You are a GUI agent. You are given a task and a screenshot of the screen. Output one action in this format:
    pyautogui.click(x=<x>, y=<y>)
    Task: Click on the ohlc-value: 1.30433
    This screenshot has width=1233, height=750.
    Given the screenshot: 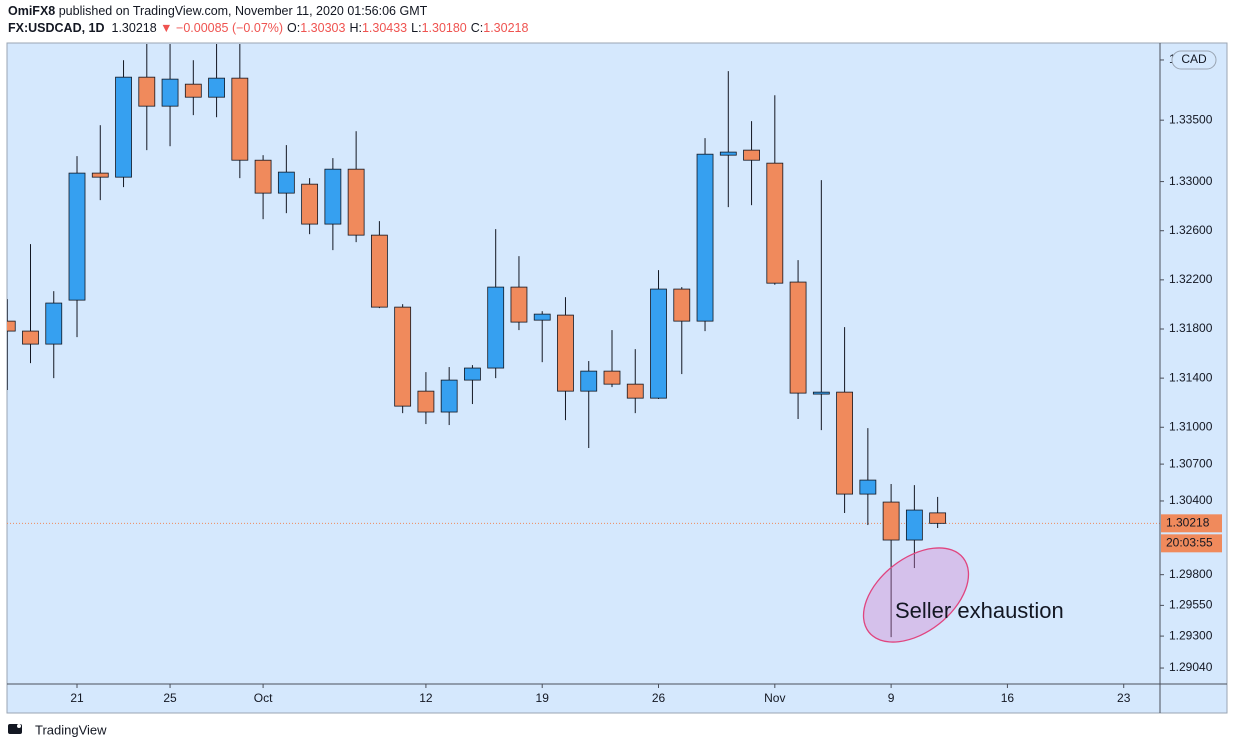 What is the action you would take?
    pyautogui.click(x=384, y=28)
    